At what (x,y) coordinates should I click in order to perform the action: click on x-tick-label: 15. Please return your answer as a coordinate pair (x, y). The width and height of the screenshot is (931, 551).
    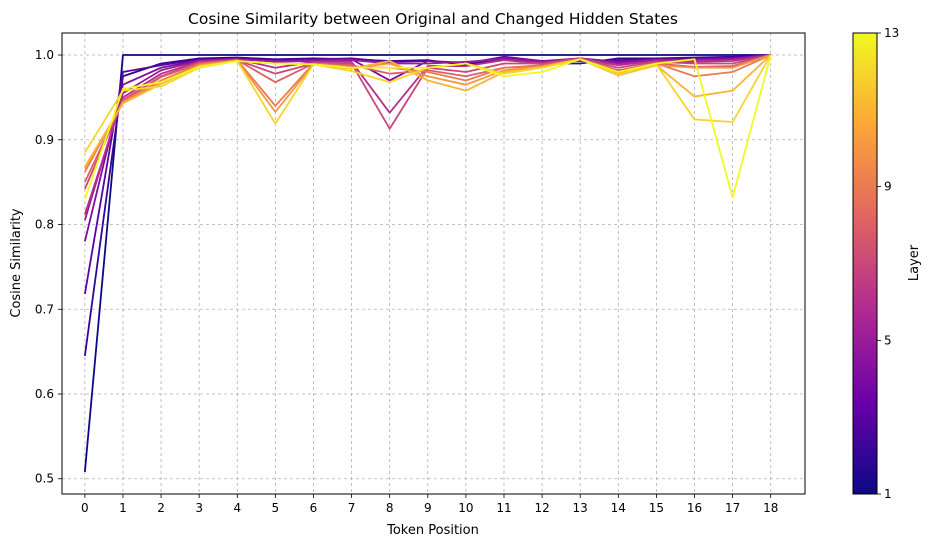
    Looking at the image, I should click on (656, 508).